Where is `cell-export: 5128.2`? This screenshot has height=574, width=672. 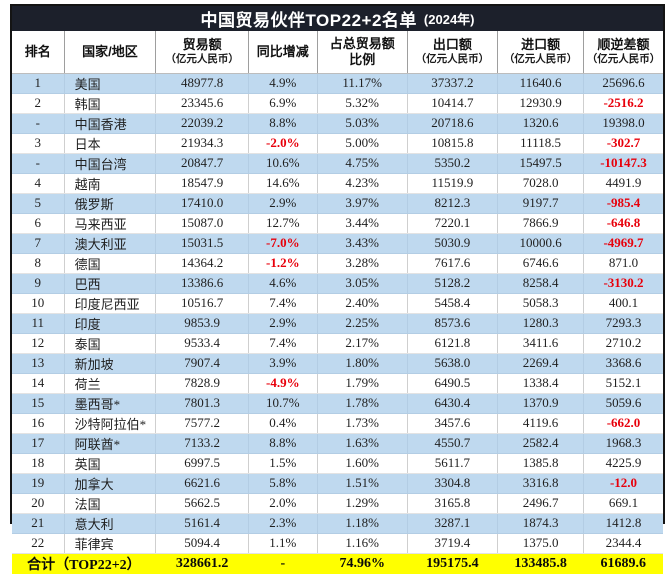 cell-export: 5128.2 is located at coordinates (453, 283).